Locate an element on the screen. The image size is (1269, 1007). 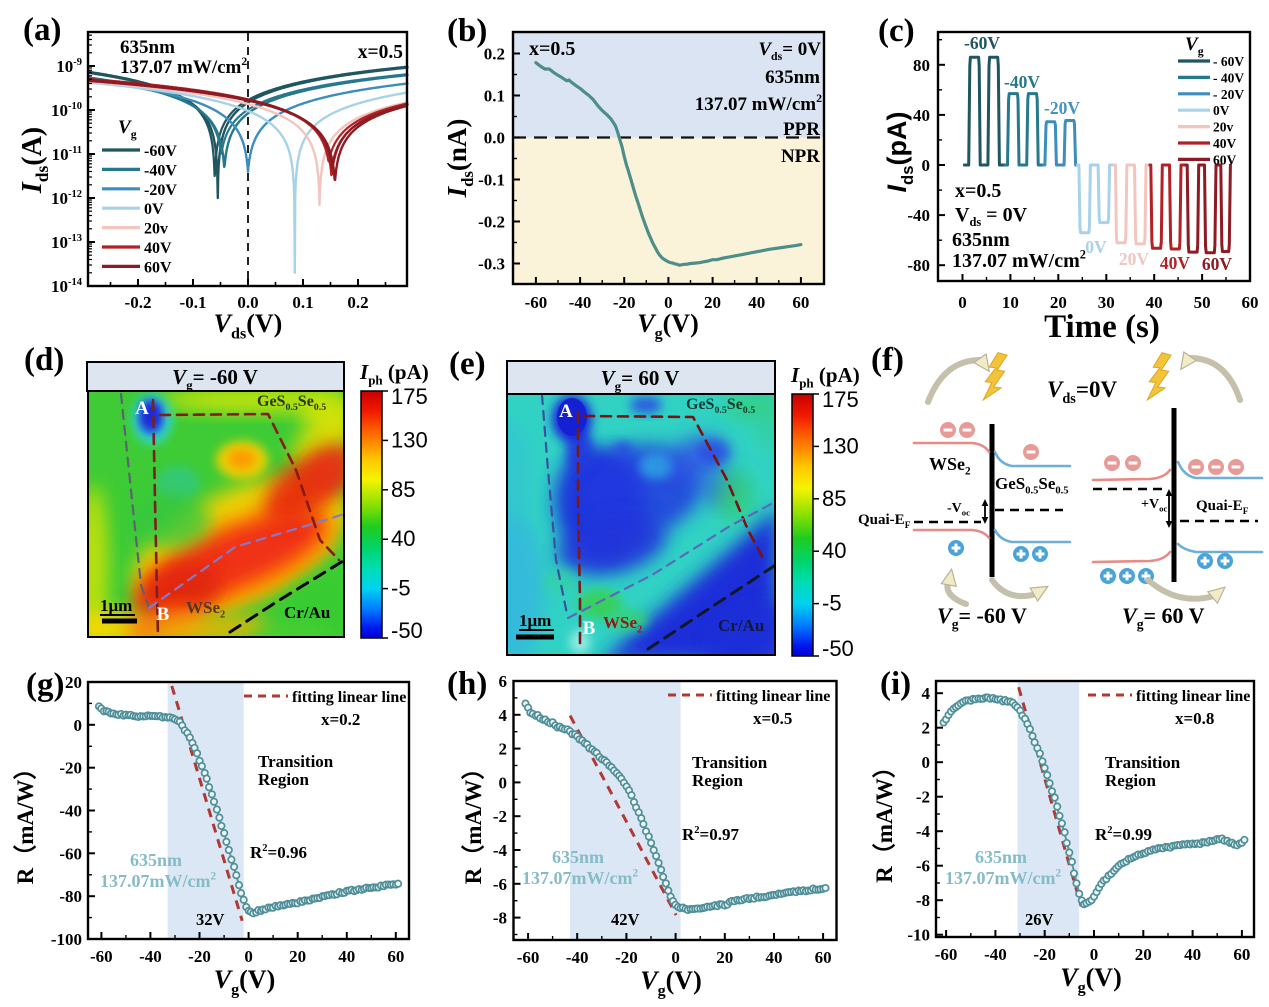
svg-text: -8 is located at coordinates (923, 900).